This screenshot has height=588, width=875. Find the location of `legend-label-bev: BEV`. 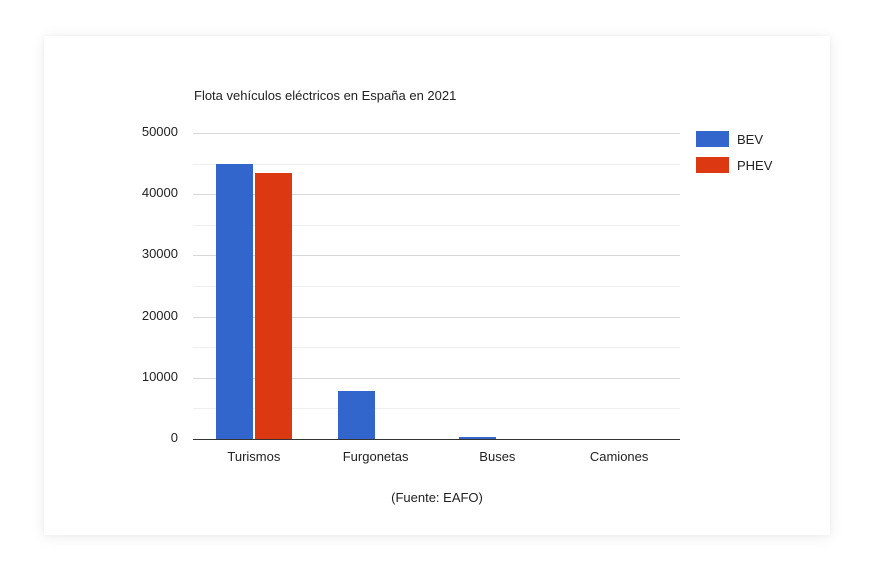

legend-label-bev: BEV is located at coordinates (750, 139).